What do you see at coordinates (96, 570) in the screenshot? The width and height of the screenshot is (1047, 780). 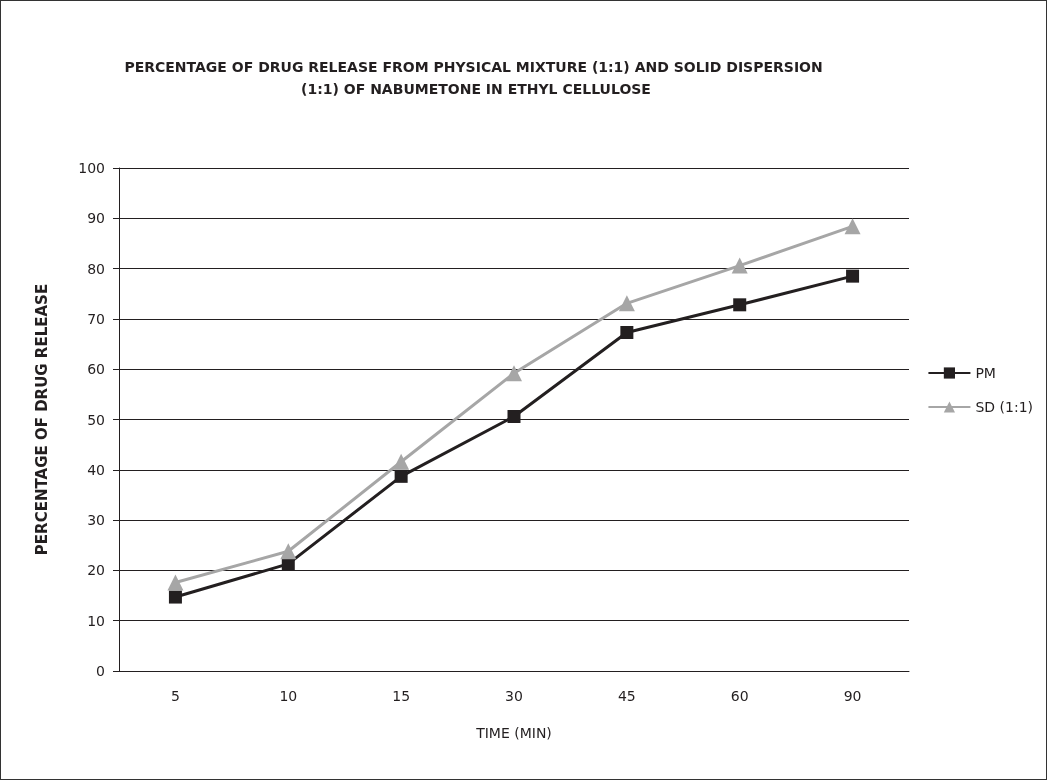 I see `y-tick-label: 20` at bounding box center [96, 570].